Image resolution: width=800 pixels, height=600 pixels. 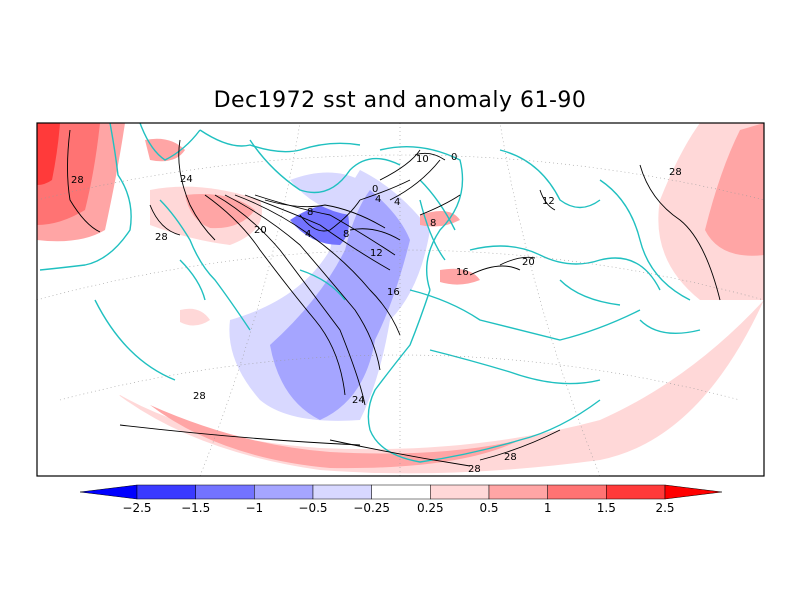 I want to click on map-title: Dec1972 sst and anomaly 61-90, so click(x=400, y=100).